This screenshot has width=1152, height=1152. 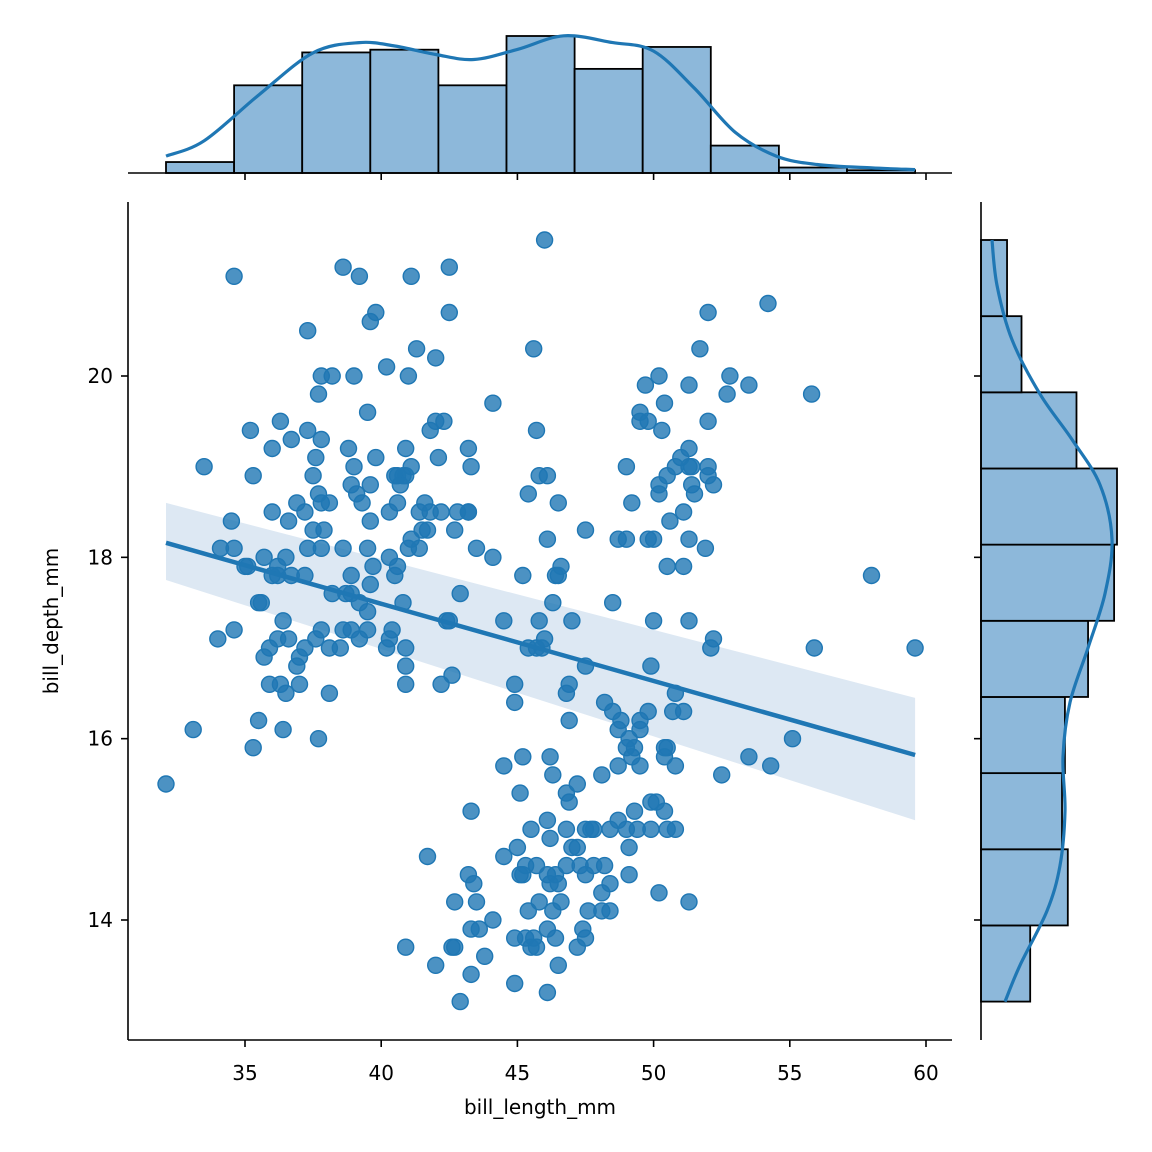 I want to click on x-tick-label: 60, so click(x=925, y=1073).